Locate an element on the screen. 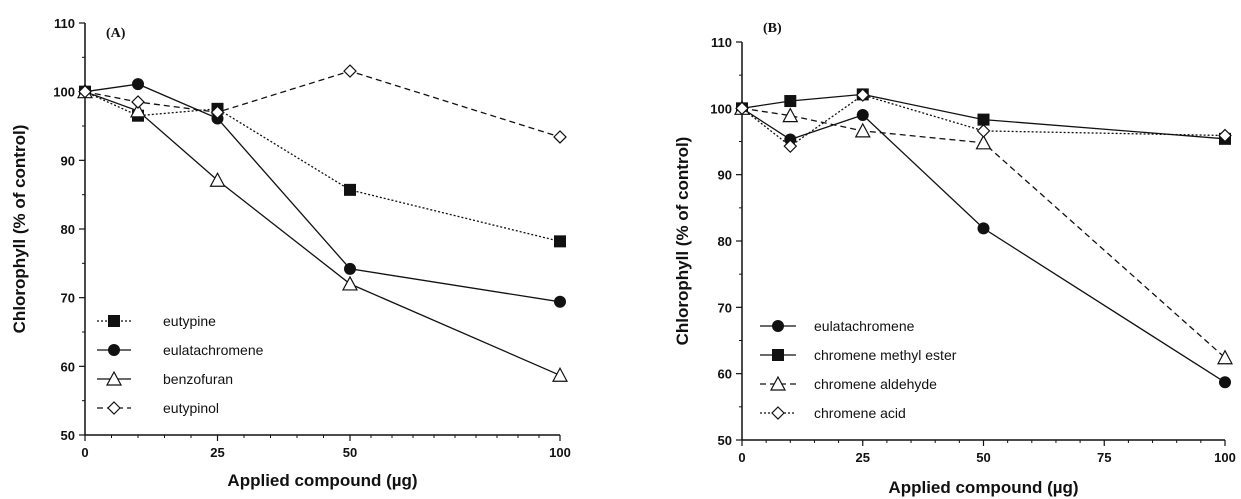  x-tick-label: 75 is located at coordinates (1104, 457).